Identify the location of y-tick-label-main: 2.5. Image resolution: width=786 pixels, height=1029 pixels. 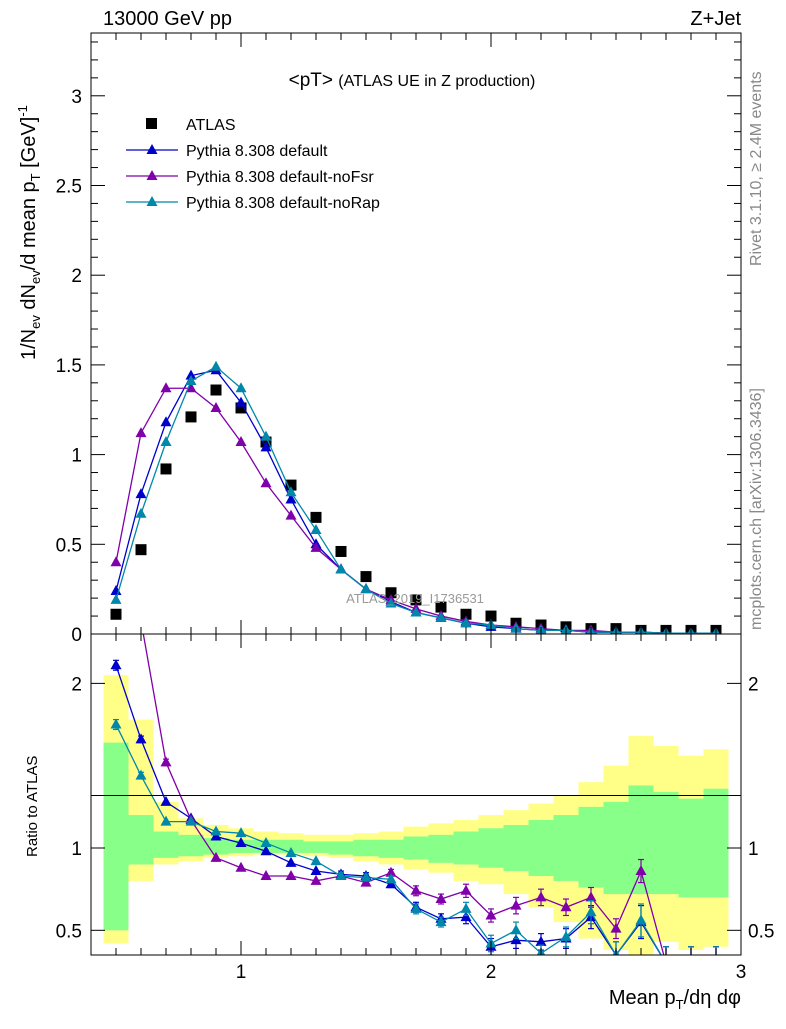
(69, 186).